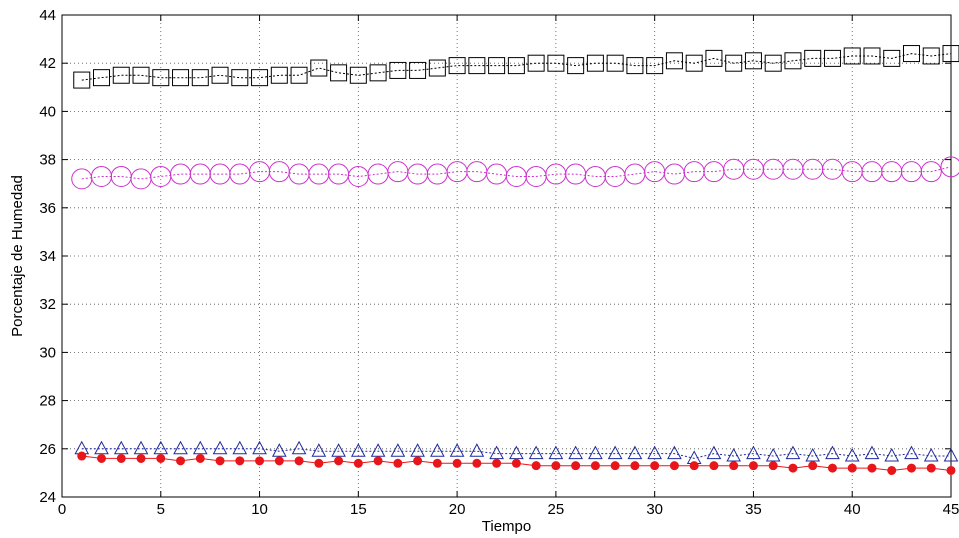 This screenshot has width=959, height=538. Describe the element at coordinates (753, 509) in the screenshot. I see `x-tick-label: 35` at that location.